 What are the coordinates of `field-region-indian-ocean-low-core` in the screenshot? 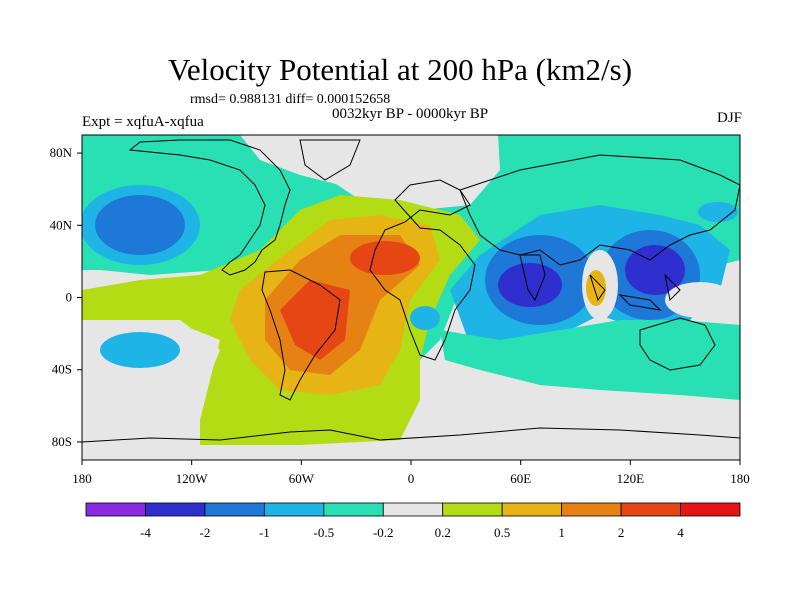 It's located at (530, 285).